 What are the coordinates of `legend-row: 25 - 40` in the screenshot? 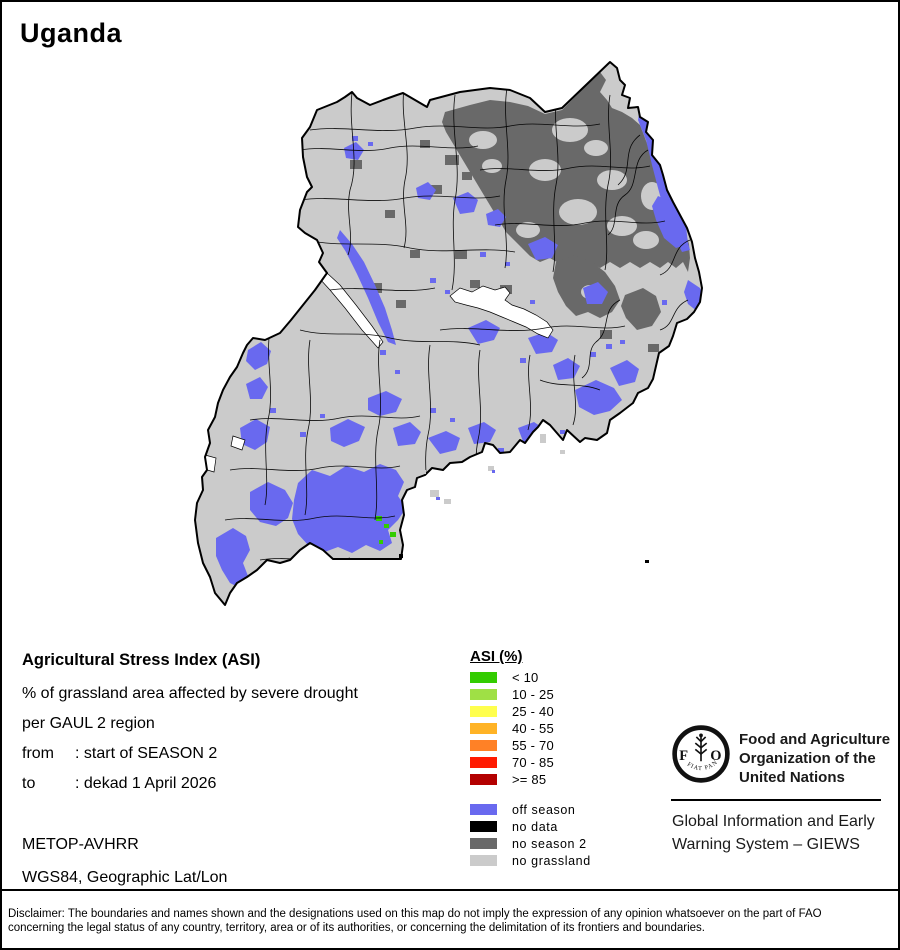 It's located at (555, 711).